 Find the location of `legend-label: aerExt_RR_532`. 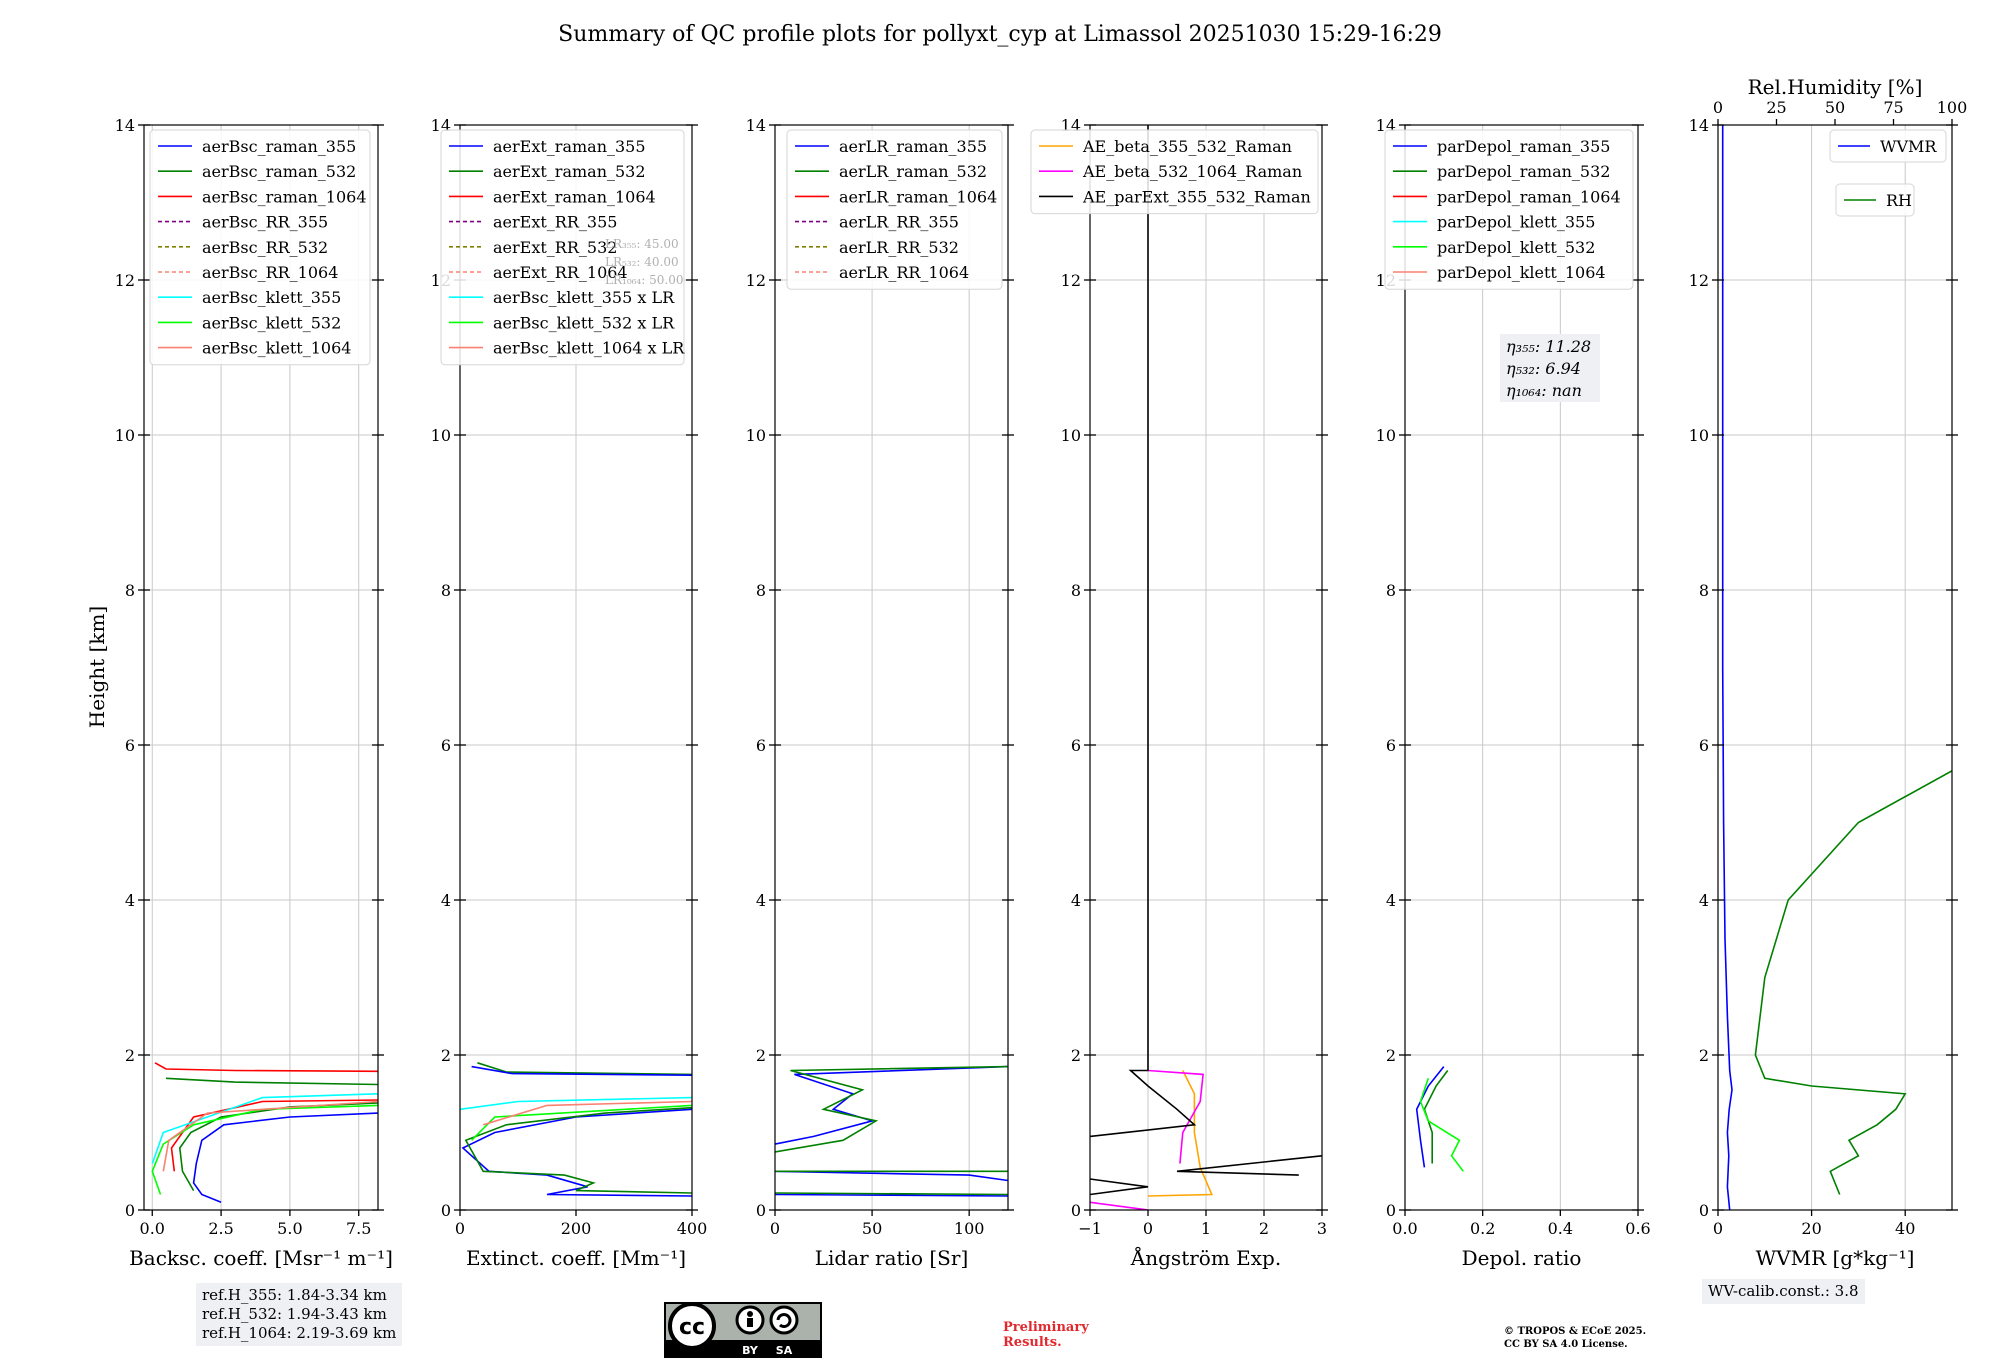

legend-label: aerExt_RR_532 is located at coordinates (555, 247).